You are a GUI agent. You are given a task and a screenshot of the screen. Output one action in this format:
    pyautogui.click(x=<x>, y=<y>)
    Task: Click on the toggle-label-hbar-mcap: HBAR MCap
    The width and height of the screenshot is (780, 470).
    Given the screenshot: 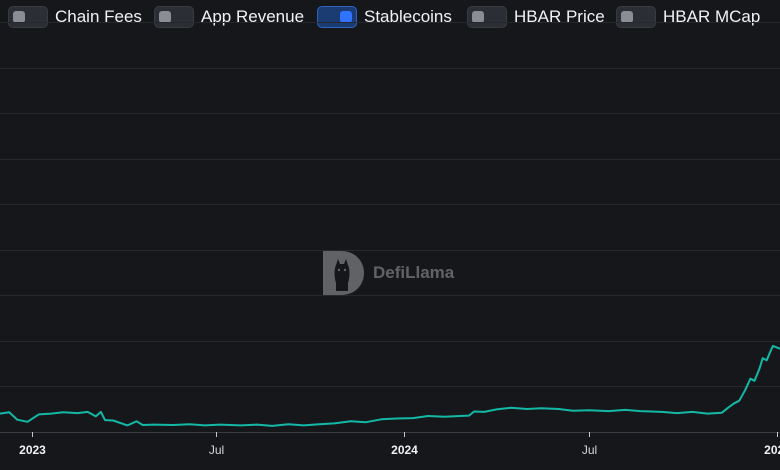 What is the action you would take?
    pyautogui.click(x=712, y=16)
    